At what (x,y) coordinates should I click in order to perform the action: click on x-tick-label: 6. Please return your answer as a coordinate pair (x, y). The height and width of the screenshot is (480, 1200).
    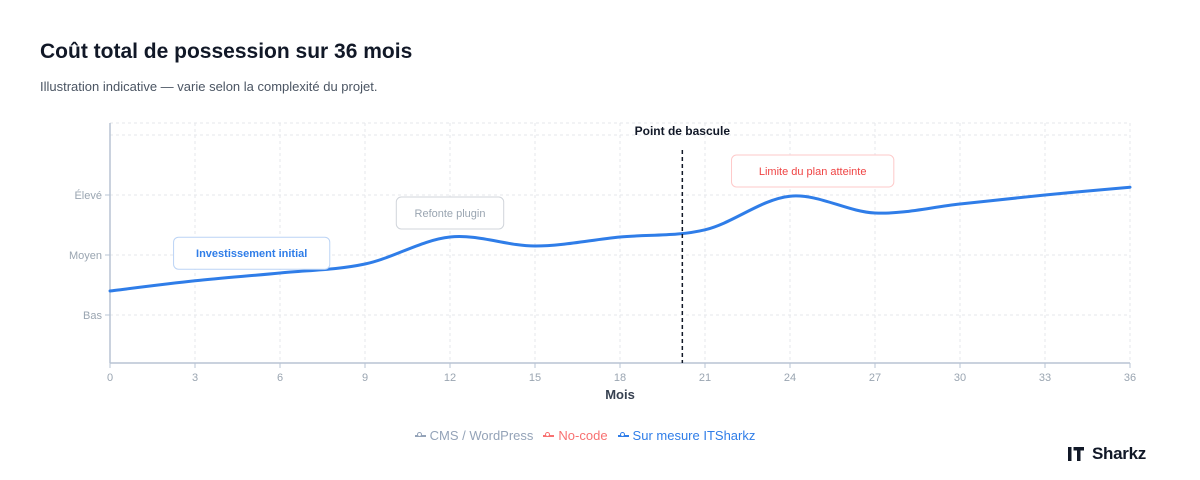
    Looking at the image, I should click on (280, 378).